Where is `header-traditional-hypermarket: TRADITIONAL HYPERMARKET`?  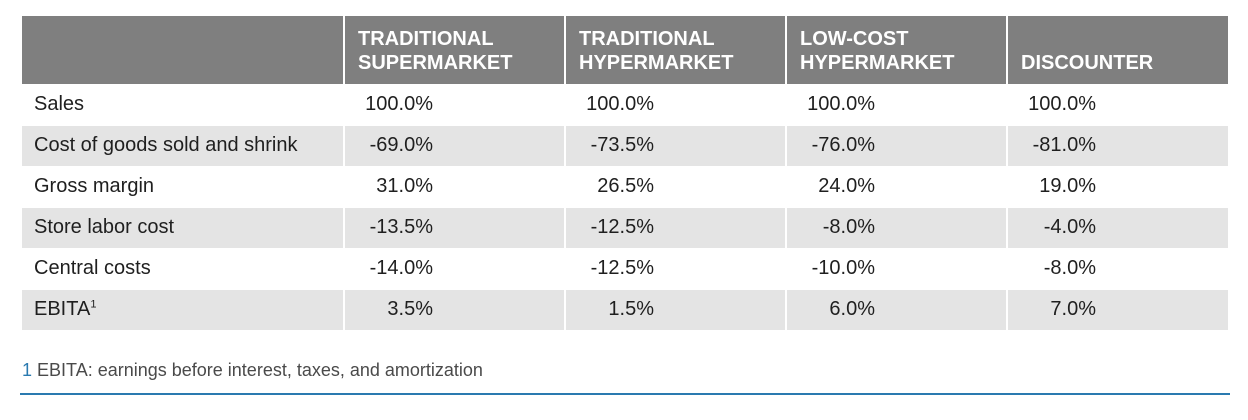 header-traditional-hypermarket: TRADITIONAL HYPERMARKET is located at coordinates (676, 50).